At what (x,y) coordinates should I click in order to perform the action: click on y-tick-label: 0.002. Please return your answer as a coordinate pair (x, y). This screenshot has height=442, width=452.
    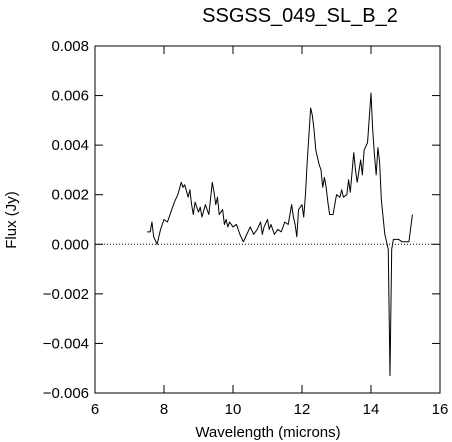
    Looking at the image, I should click on (70, 195).